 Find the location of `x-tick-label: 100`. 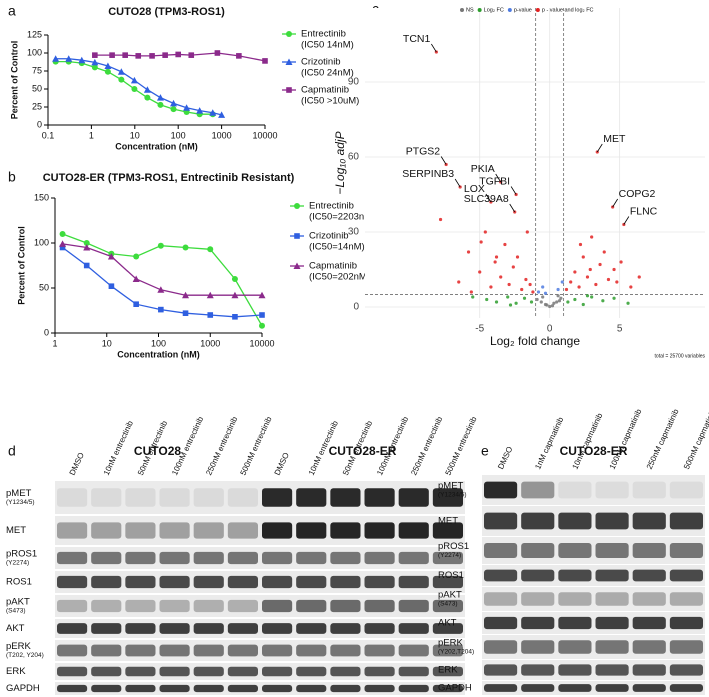

x-tick-label: 100 is located at coordinates (178, 135).